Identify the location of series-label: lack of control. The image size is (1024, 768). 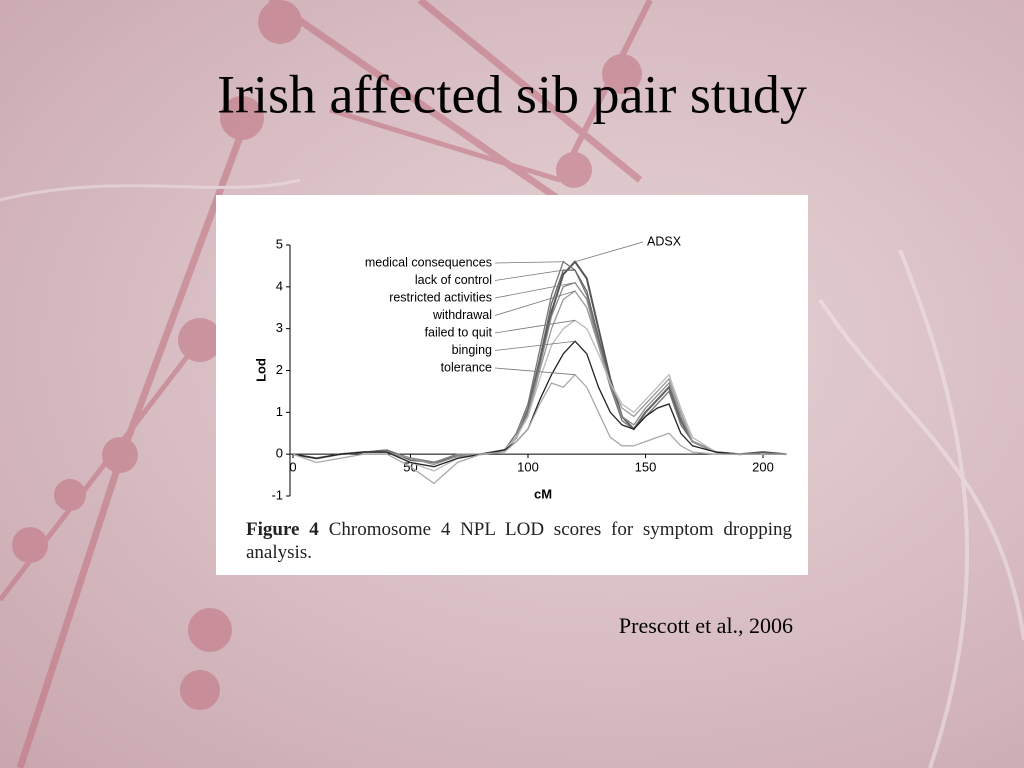
(453, 280).